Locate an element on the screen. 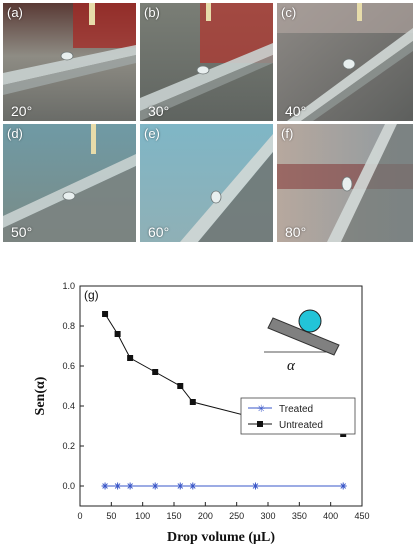 Image resolution: width=416 pixels, height=550 pixels. x-tick-label: 450 is located at coordinates (361, 516).